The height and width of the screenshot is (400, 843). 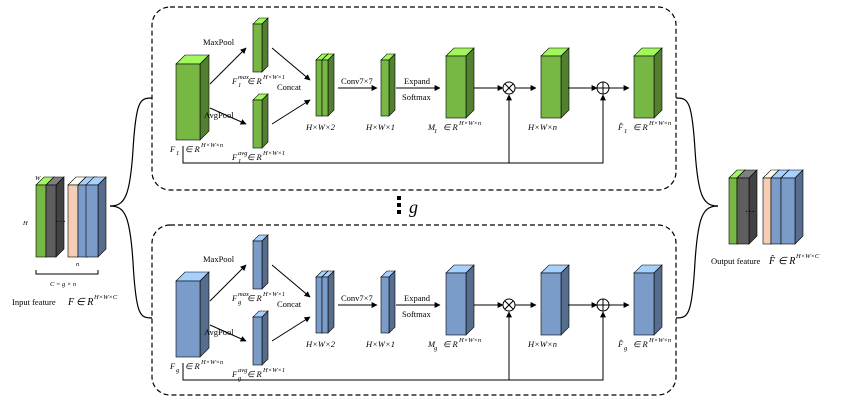 What do you see at coordinates (291, 281) in the screenshot?
I see `bottom-branch-arrow-max-concat` at bounding box center [291, 281].